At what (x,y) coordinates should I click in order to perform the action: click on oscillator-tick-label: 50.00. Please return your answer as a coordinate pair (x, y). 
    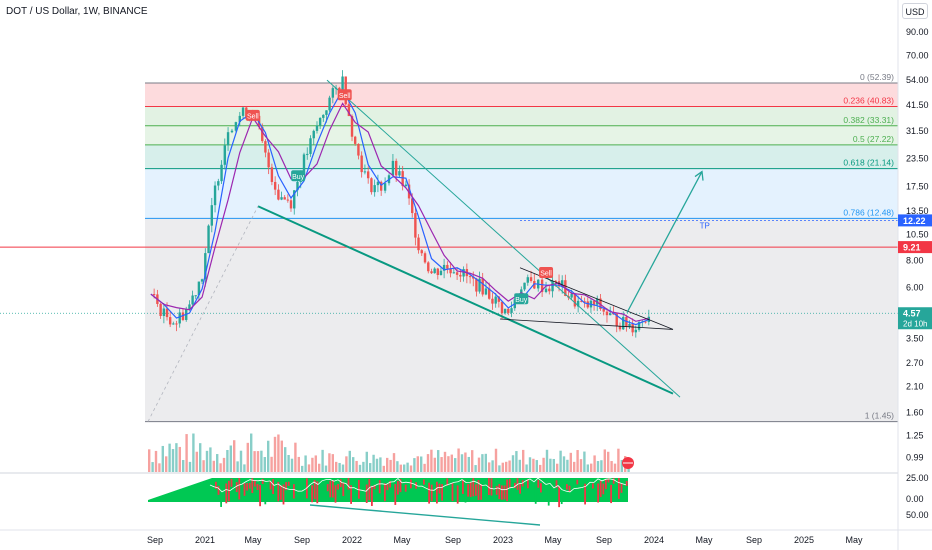
    Looking at the image, I should click on (917, 515).